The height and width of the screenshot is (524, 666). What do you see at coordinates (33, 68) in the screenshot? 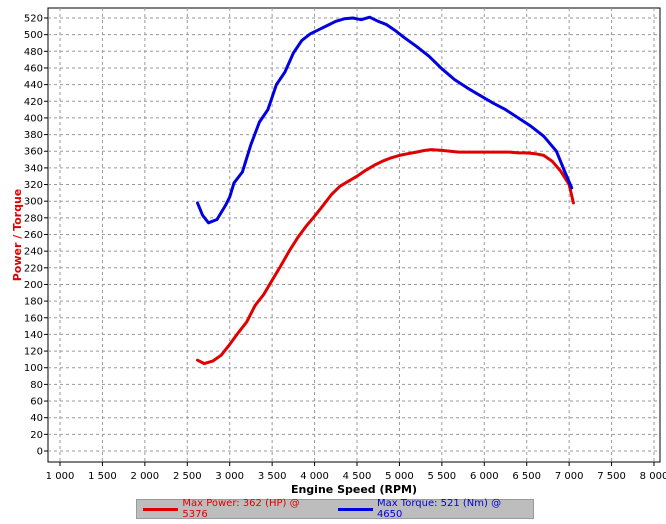
I see `y-tick-label: 460` at bounding box center [33, 68].